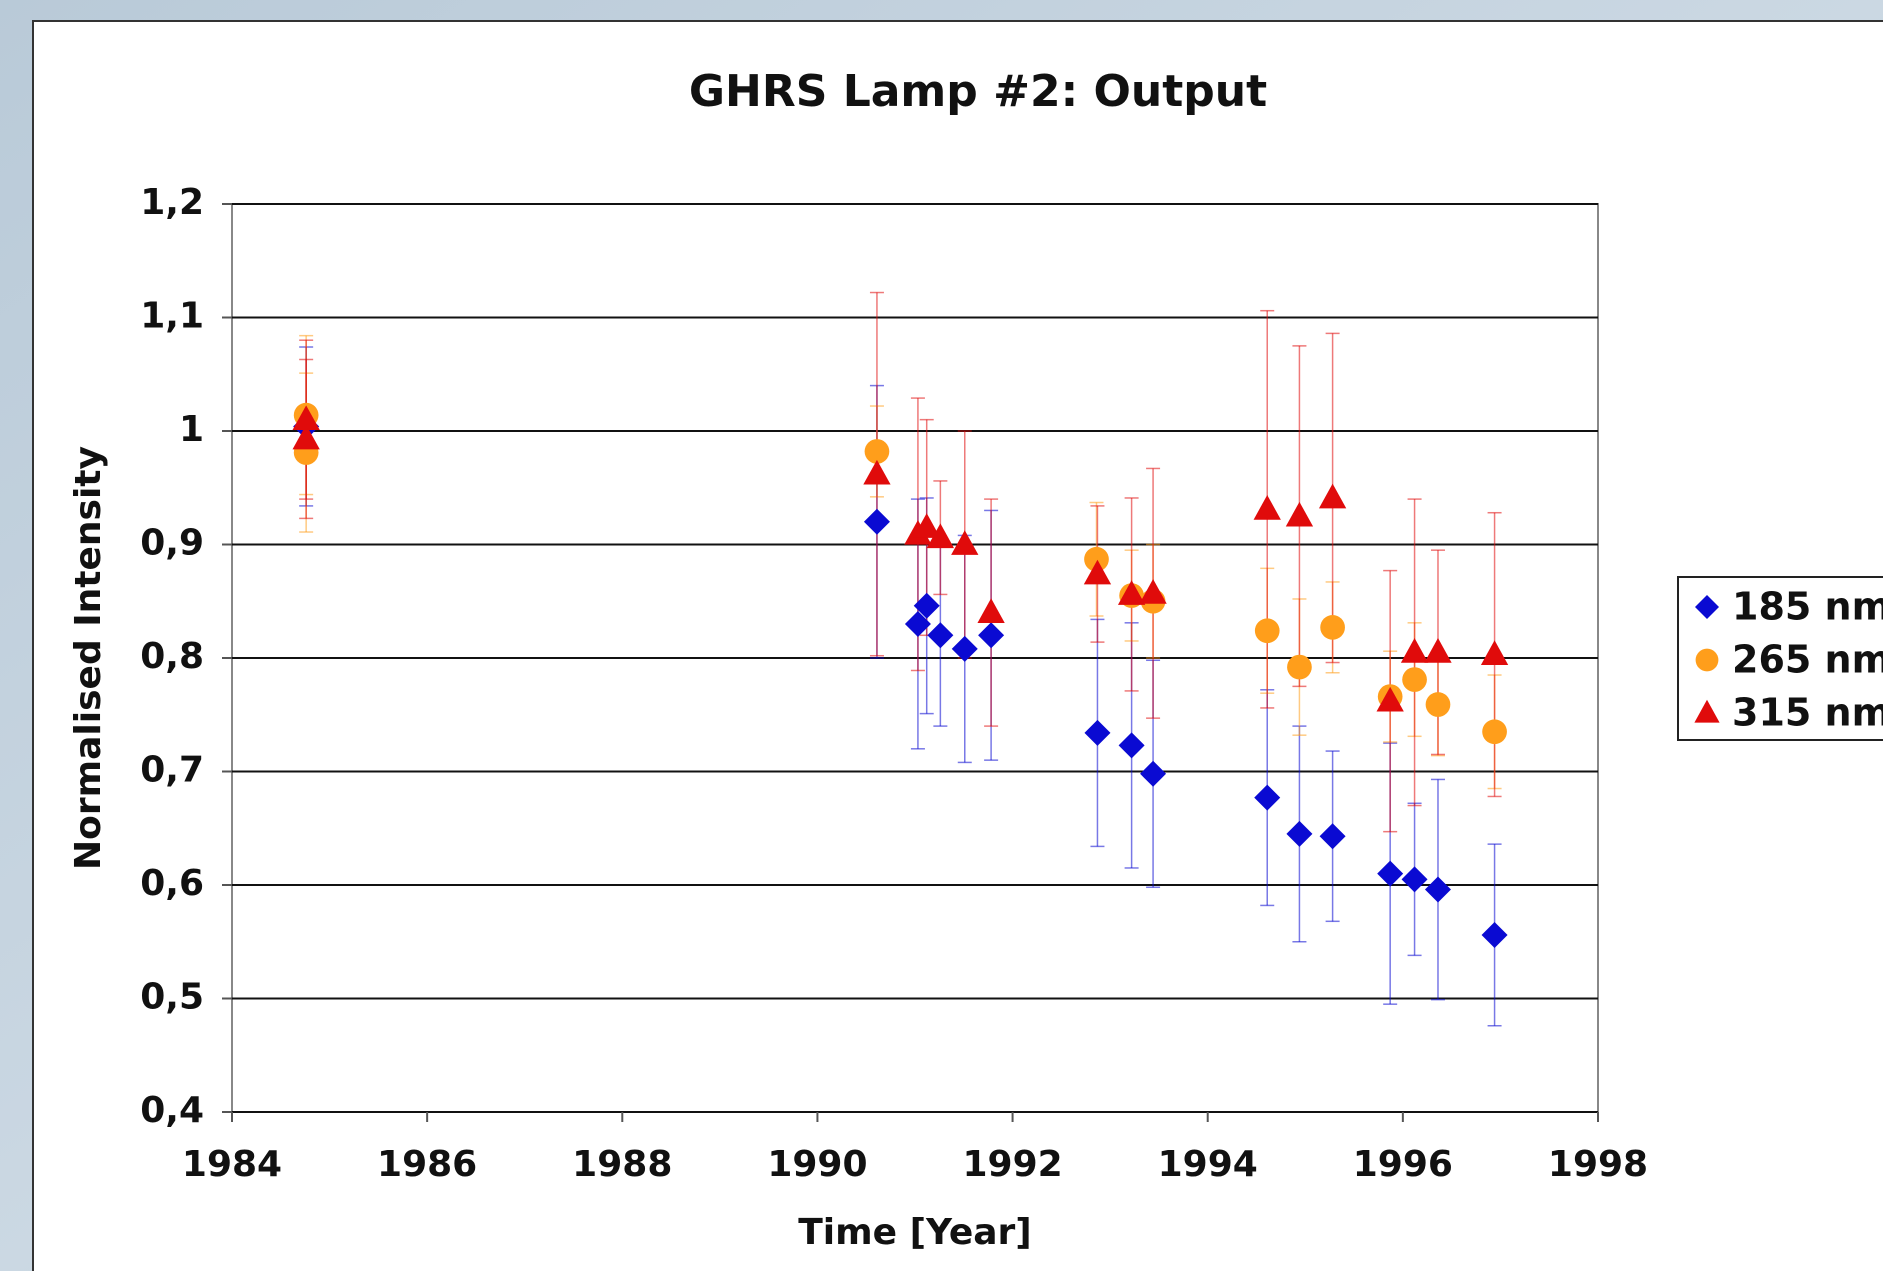 This screenshot has width=1883, height=1271. What do you see at coordinates (232, 1164) in the screenshot?
I see `x-tick-label: 1984` at bounding box center [232, 1164].